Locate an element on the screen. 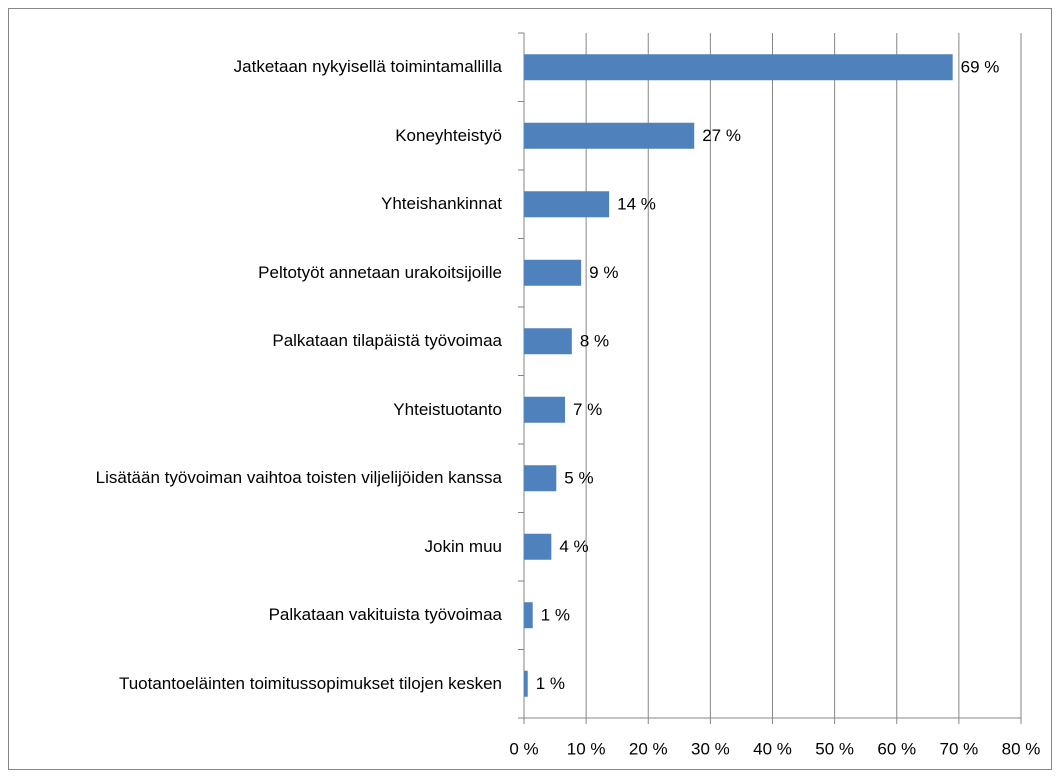  y-tick-label: Koneyhteistyö is located at coordinates (256, 136).